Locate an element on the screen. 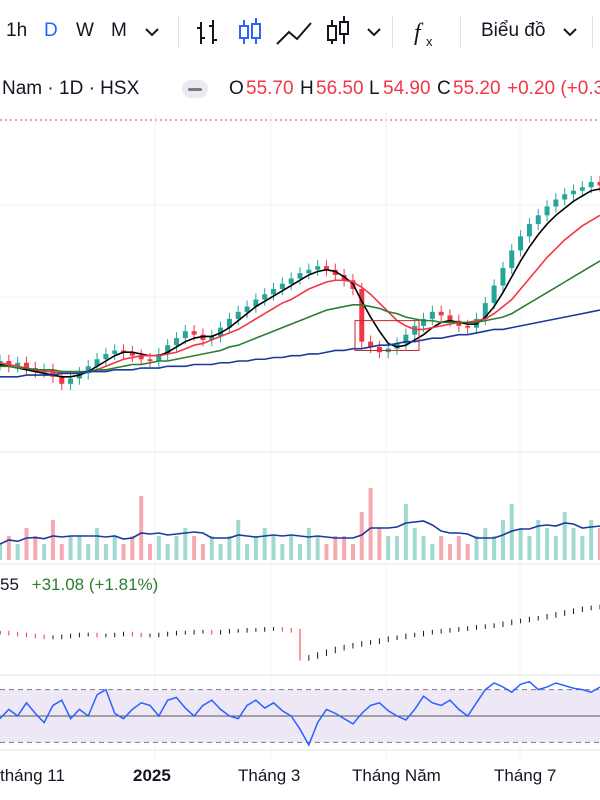 This screenshot has width=600, height=800. high-label: H is located at coordinates (307, 88).